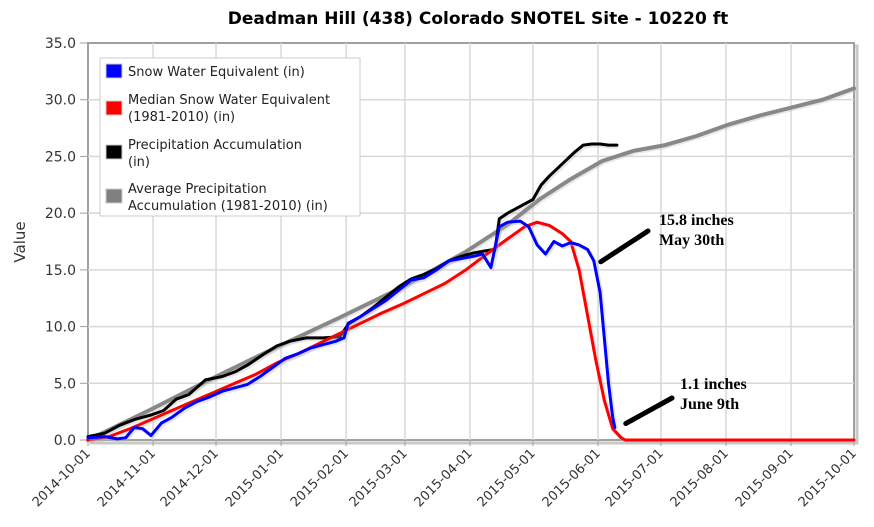 This screenshot has height=527, width=874. What do you see at coordinates (65, 384) in the screenshot?
I see `y-tick-label: 5.0` at bounding box center [65, 384].